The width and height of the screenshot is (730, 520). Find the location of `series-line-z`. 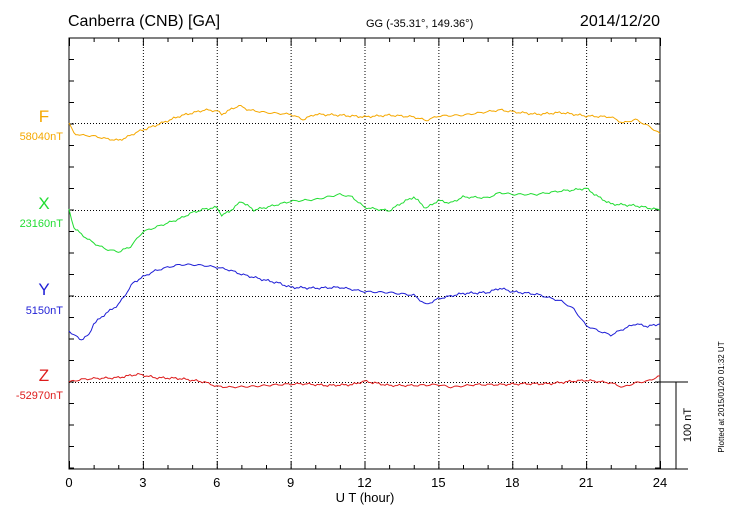

series-line-z is located at coordinates (364, 380).